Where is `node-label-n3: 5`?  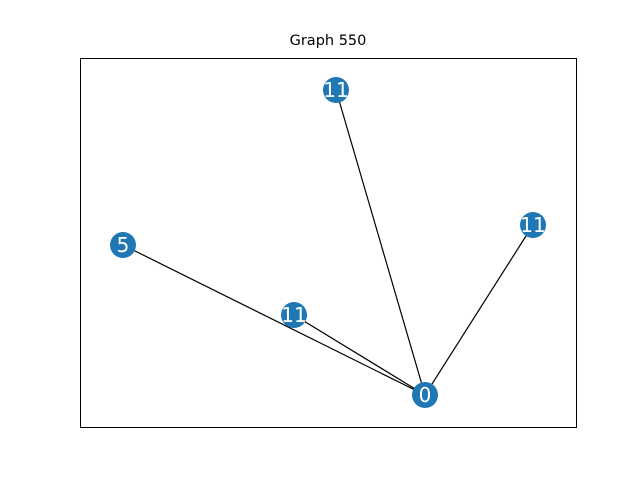
node-label-n3: 5 is located at coordinates (123, 245).